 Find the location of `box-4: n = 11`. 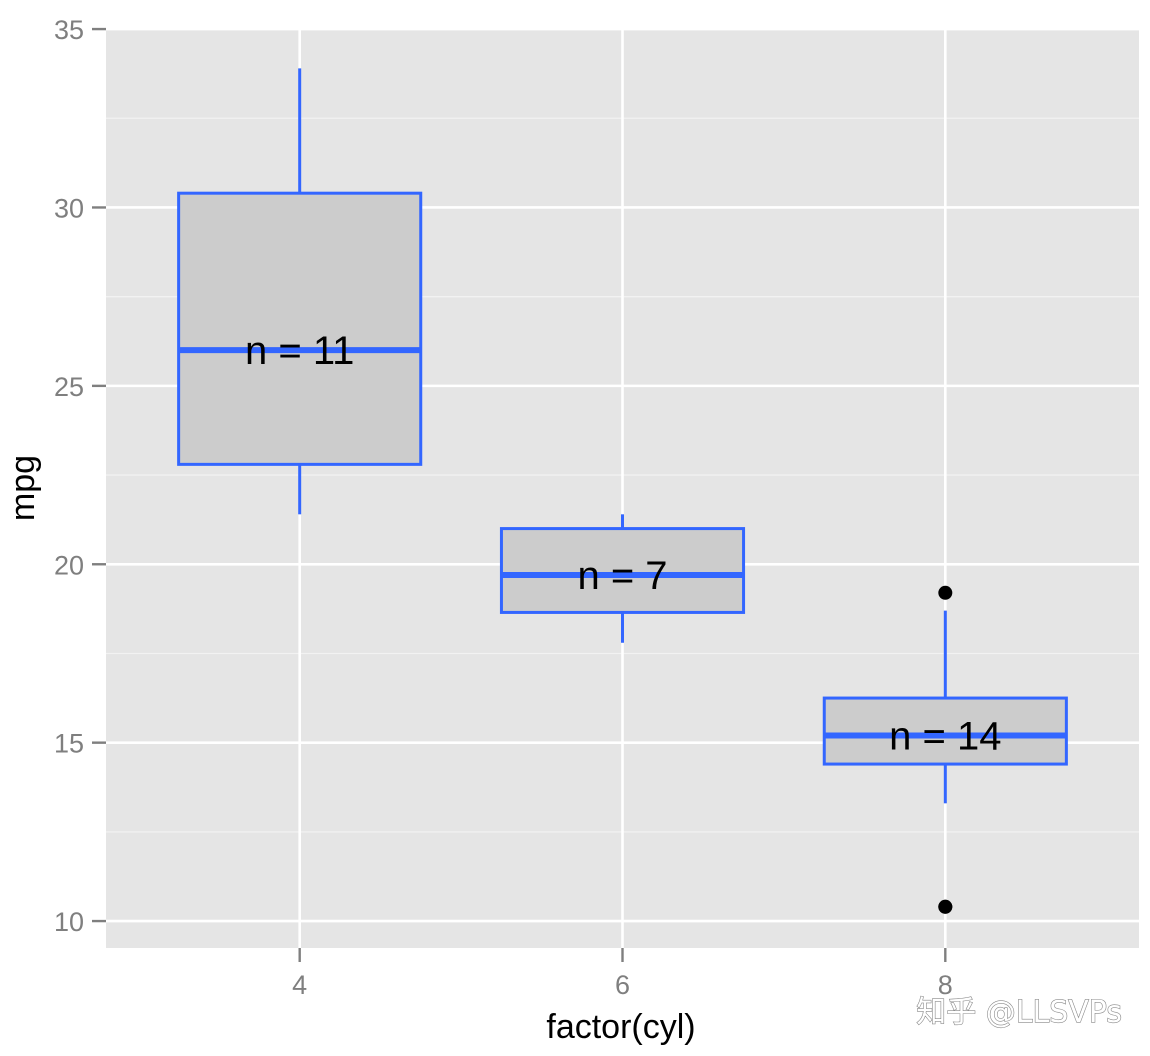

box-4: n = 11 is located at coordinates (300, 291).